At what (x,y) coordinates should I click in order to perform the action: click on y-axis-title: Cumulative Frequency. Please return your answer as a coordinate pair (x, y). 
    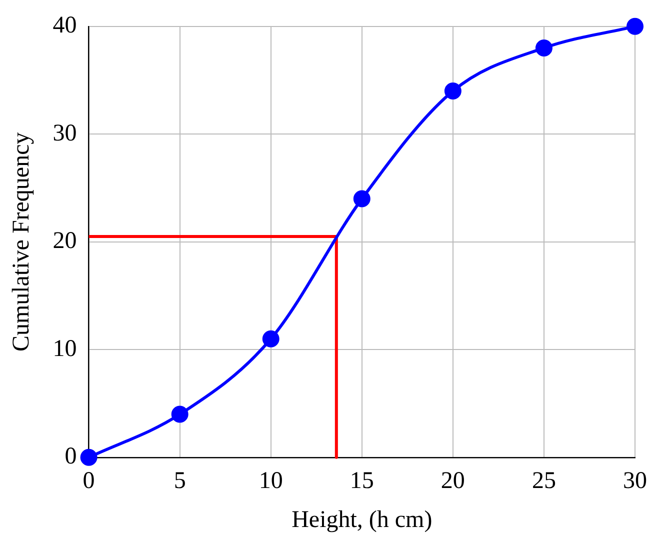
    Looking at the image, I should click on (21, 242).